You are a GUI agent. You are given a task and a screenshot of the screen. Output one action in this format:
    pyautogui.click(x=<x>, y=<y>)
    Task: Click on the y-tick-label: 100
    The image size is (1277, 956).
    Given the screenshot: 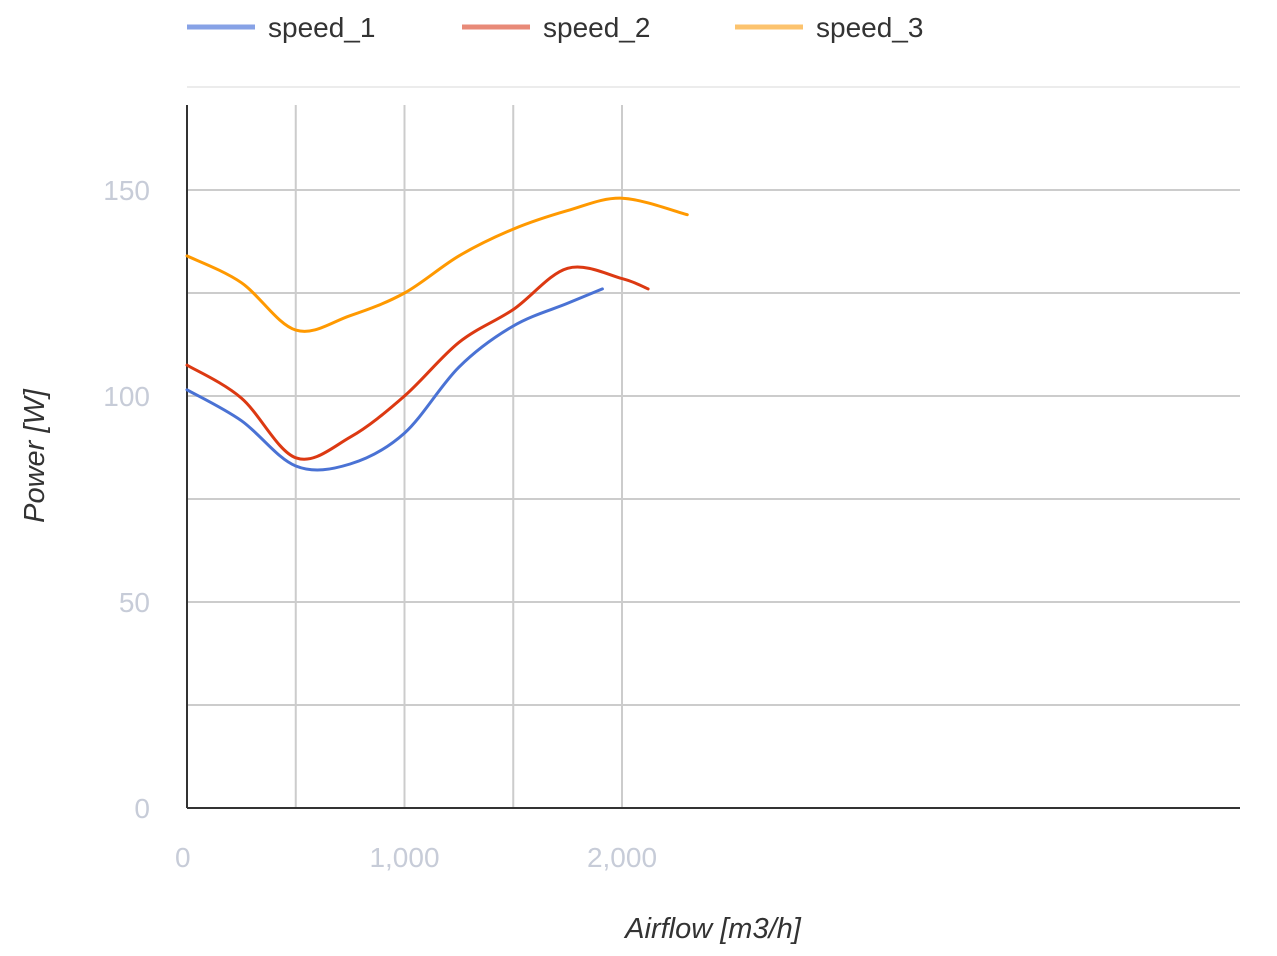 What is the action you would take?
    pyautogui.click(x=126, y=396)
    